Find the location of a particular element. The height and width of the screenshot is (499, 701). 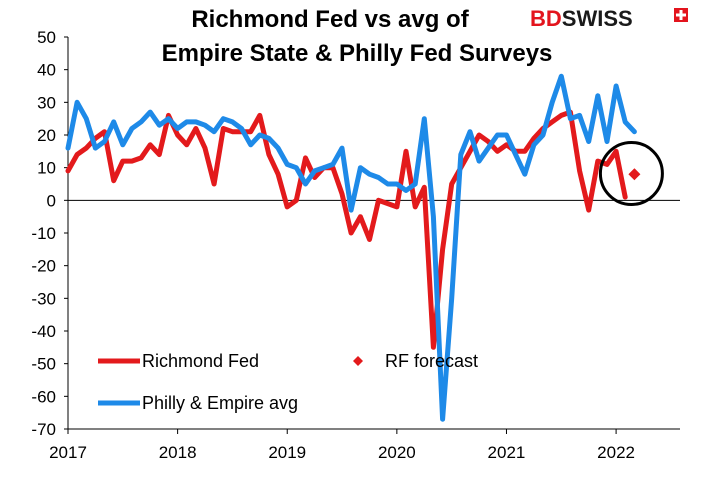

y-tick-label: 20 is located at coordinates (46, 135).